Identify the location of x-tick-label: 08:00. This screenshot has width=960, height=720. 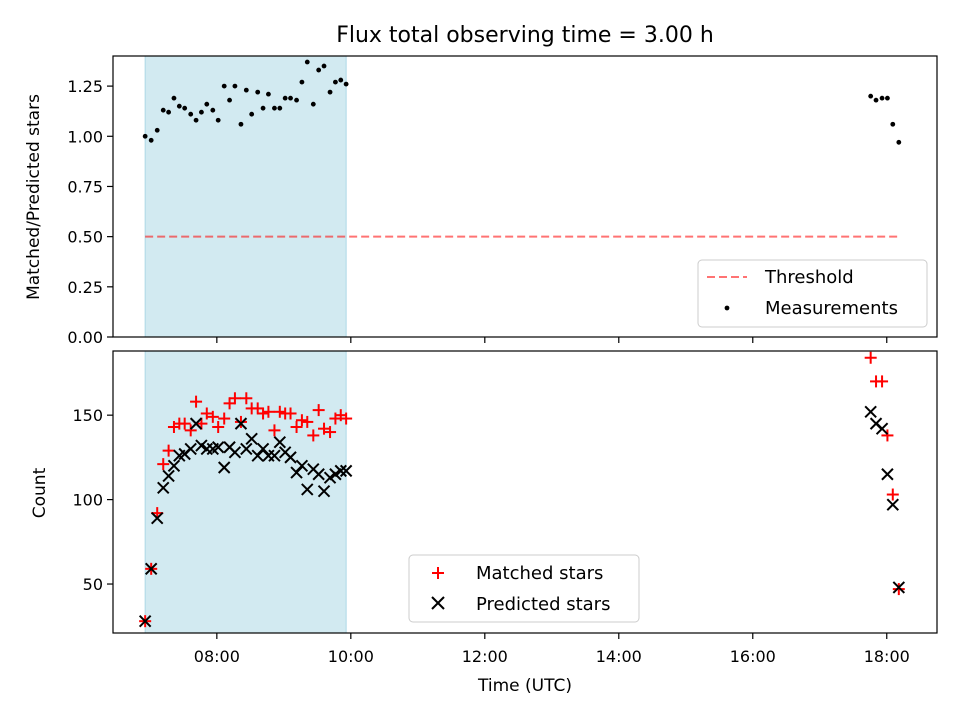
(217, 656).